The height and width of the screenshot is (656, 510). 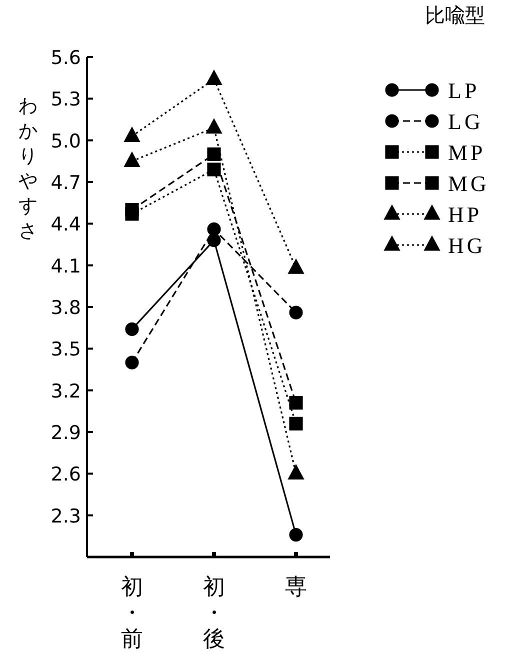 What do you see at coordinates (65, 225) in the screenshot?
I see `y-tick-label: 4.4` at bounding box center [65, 225].